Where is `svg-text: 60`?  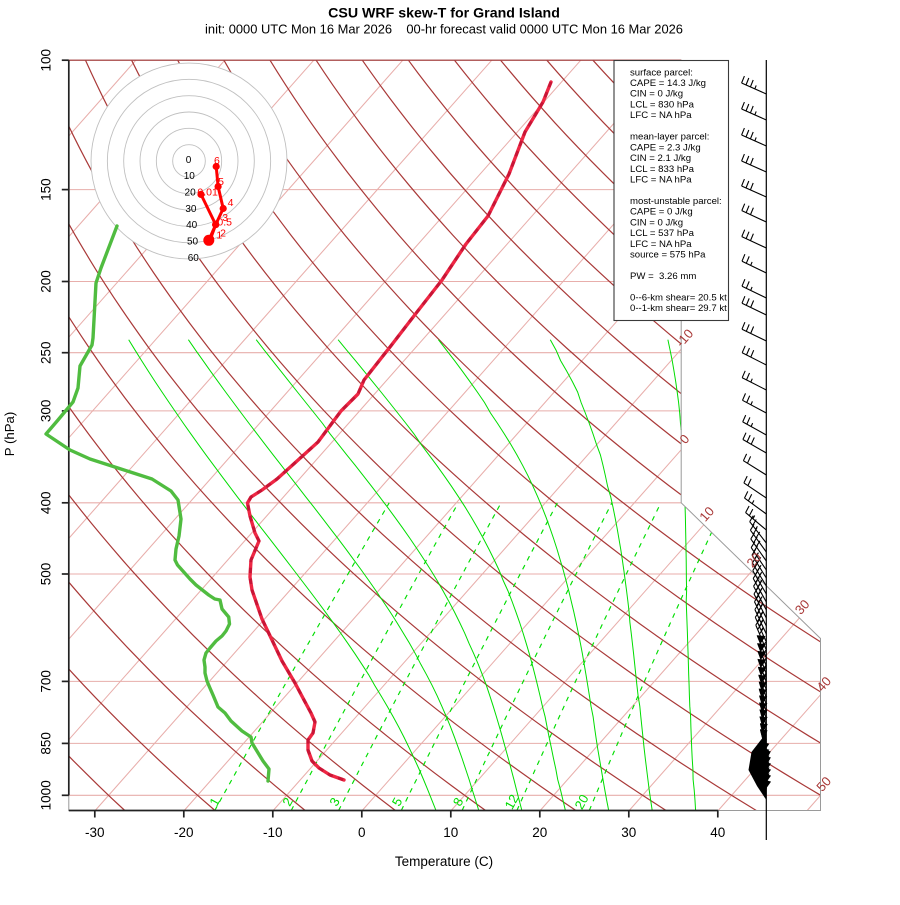 svg-text: 60 is located at coordinates (194, 258).